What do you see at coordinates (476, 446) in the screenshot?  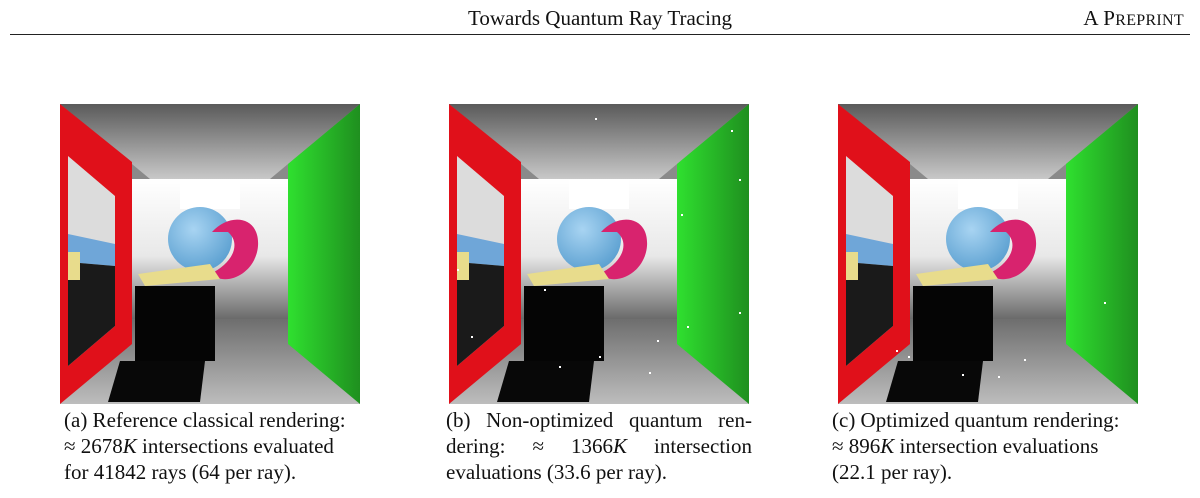 I see `caption-text: dering:` at bounding box center [476, 446].